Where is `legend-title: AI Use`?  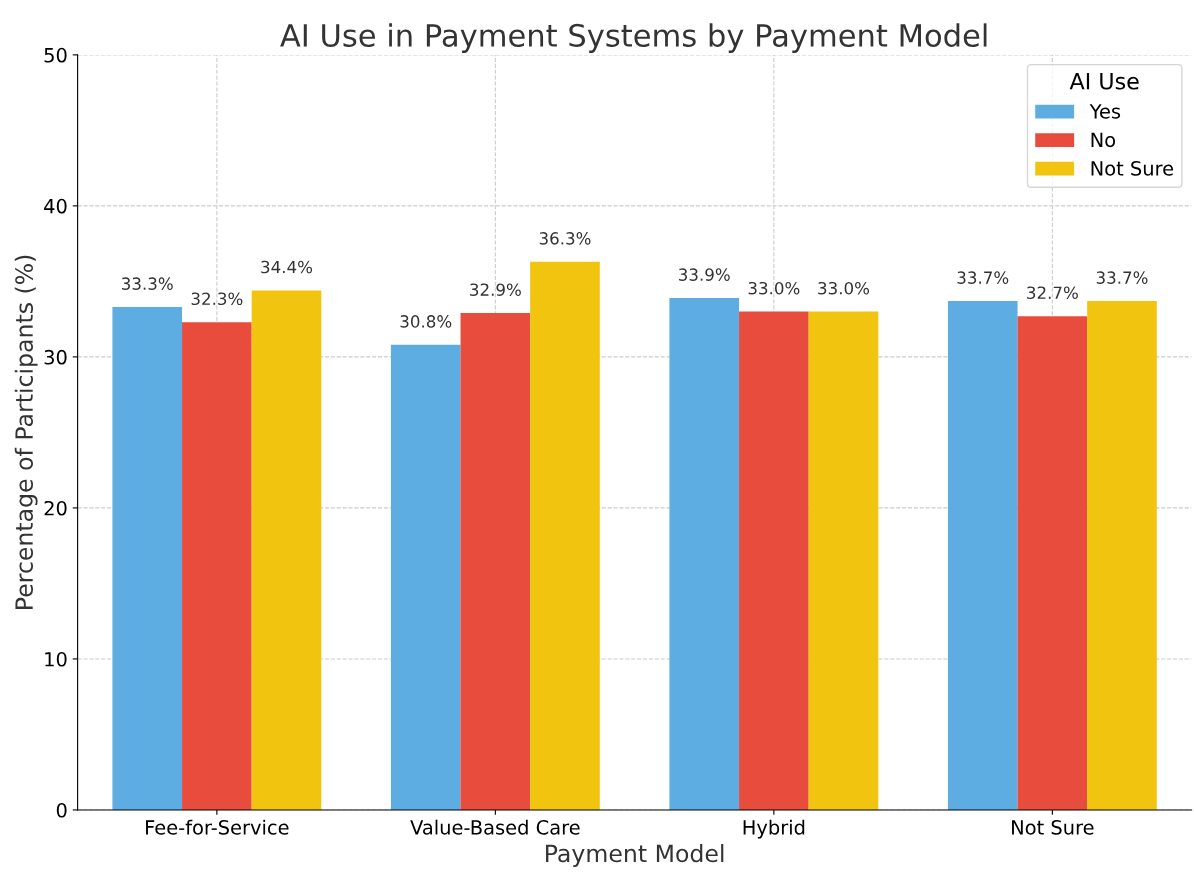
legend-title: AI Use is located at coordinates (1104, 81).